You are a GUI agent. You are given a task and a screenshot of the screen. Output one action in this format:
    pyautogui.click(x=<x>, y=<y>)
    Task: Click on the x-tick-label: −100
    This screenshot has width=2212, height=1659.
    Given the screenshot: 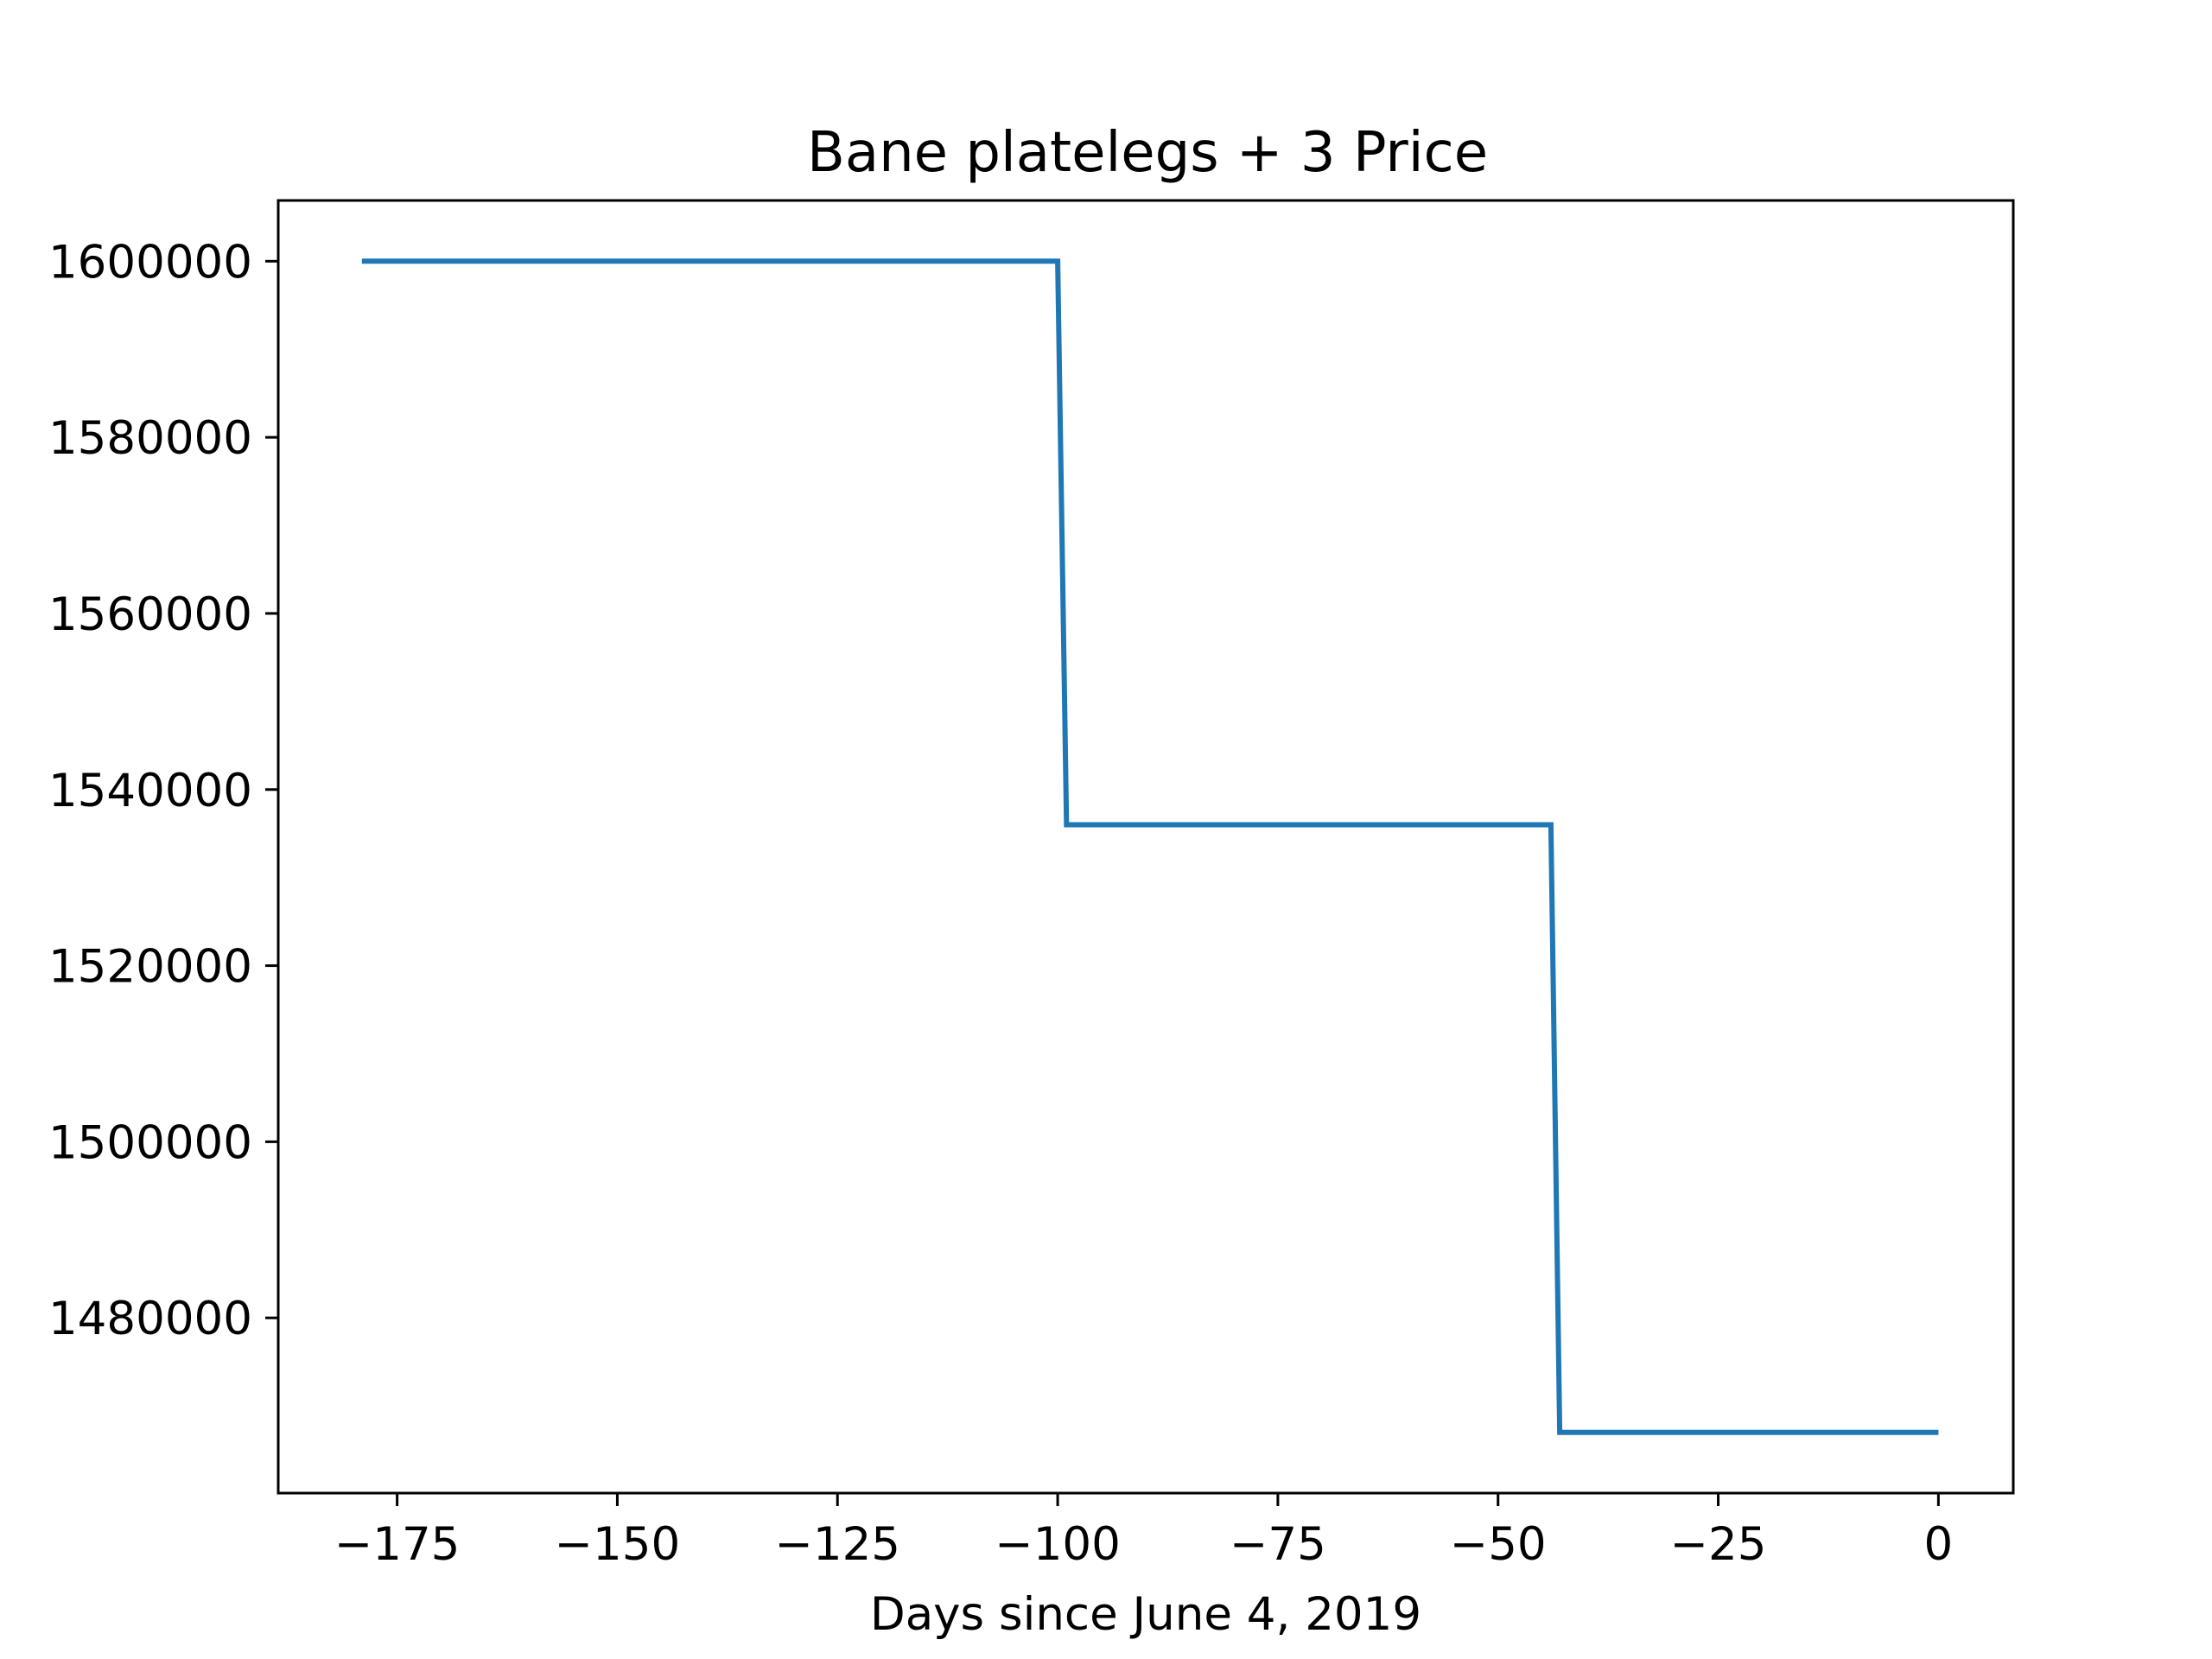 What is the action you would take?
    pyautogui.click(x=1058, y=1544)
    